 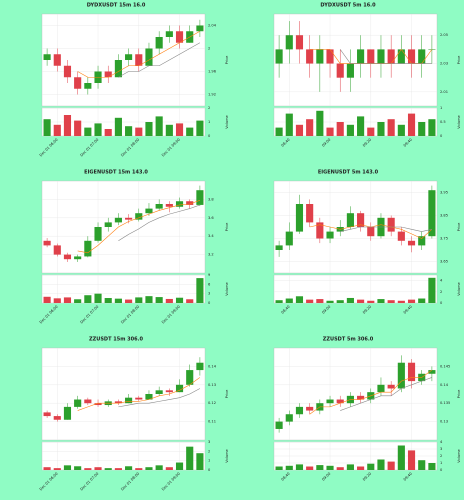 I want to click on y-tick-label: 3.8, so click(x=211, y=199).